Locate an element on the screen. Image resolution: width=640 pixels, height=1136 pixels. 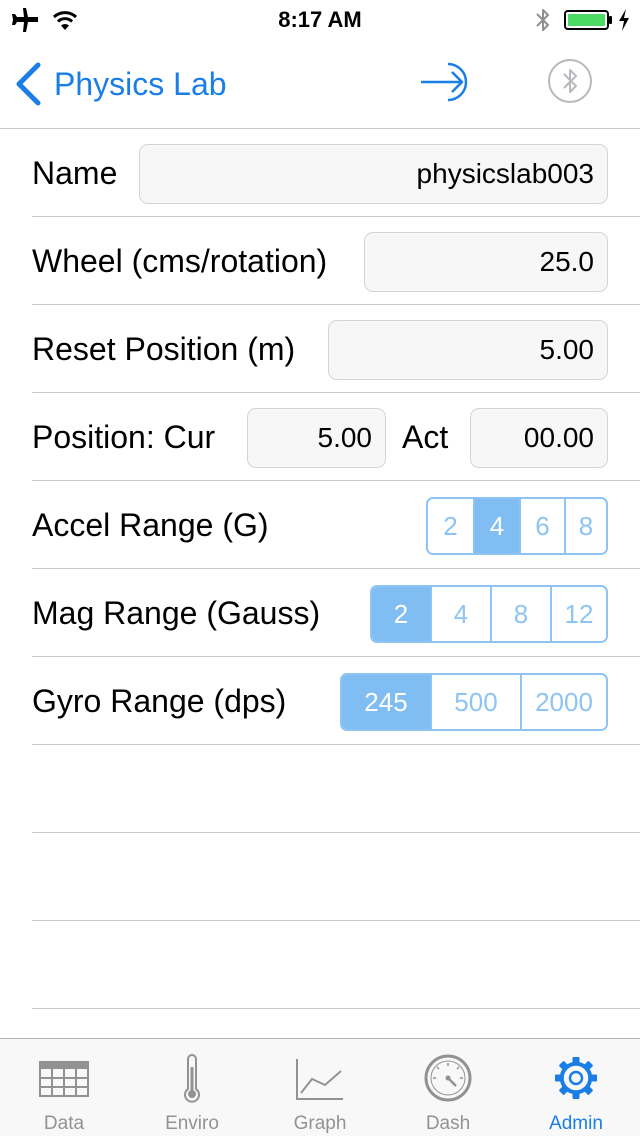
chevron-left-icon is located at coordinates (28, 84).